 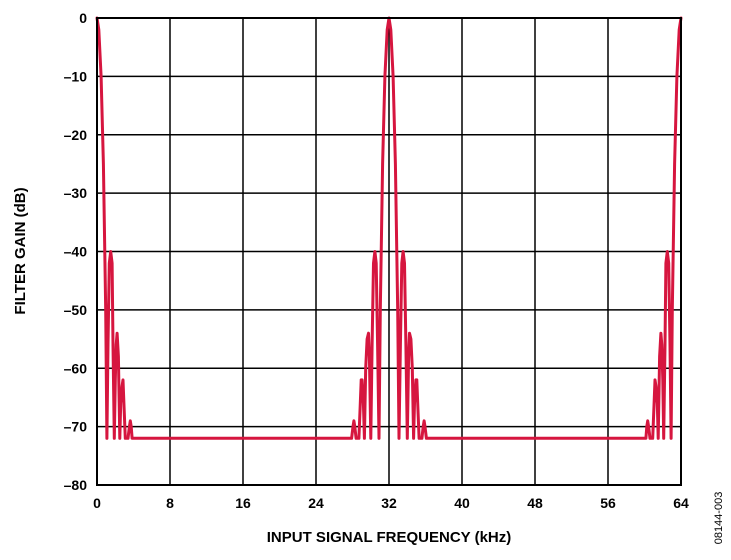 I want to click on x-tick-label: 64, so click(x=681, y=503).